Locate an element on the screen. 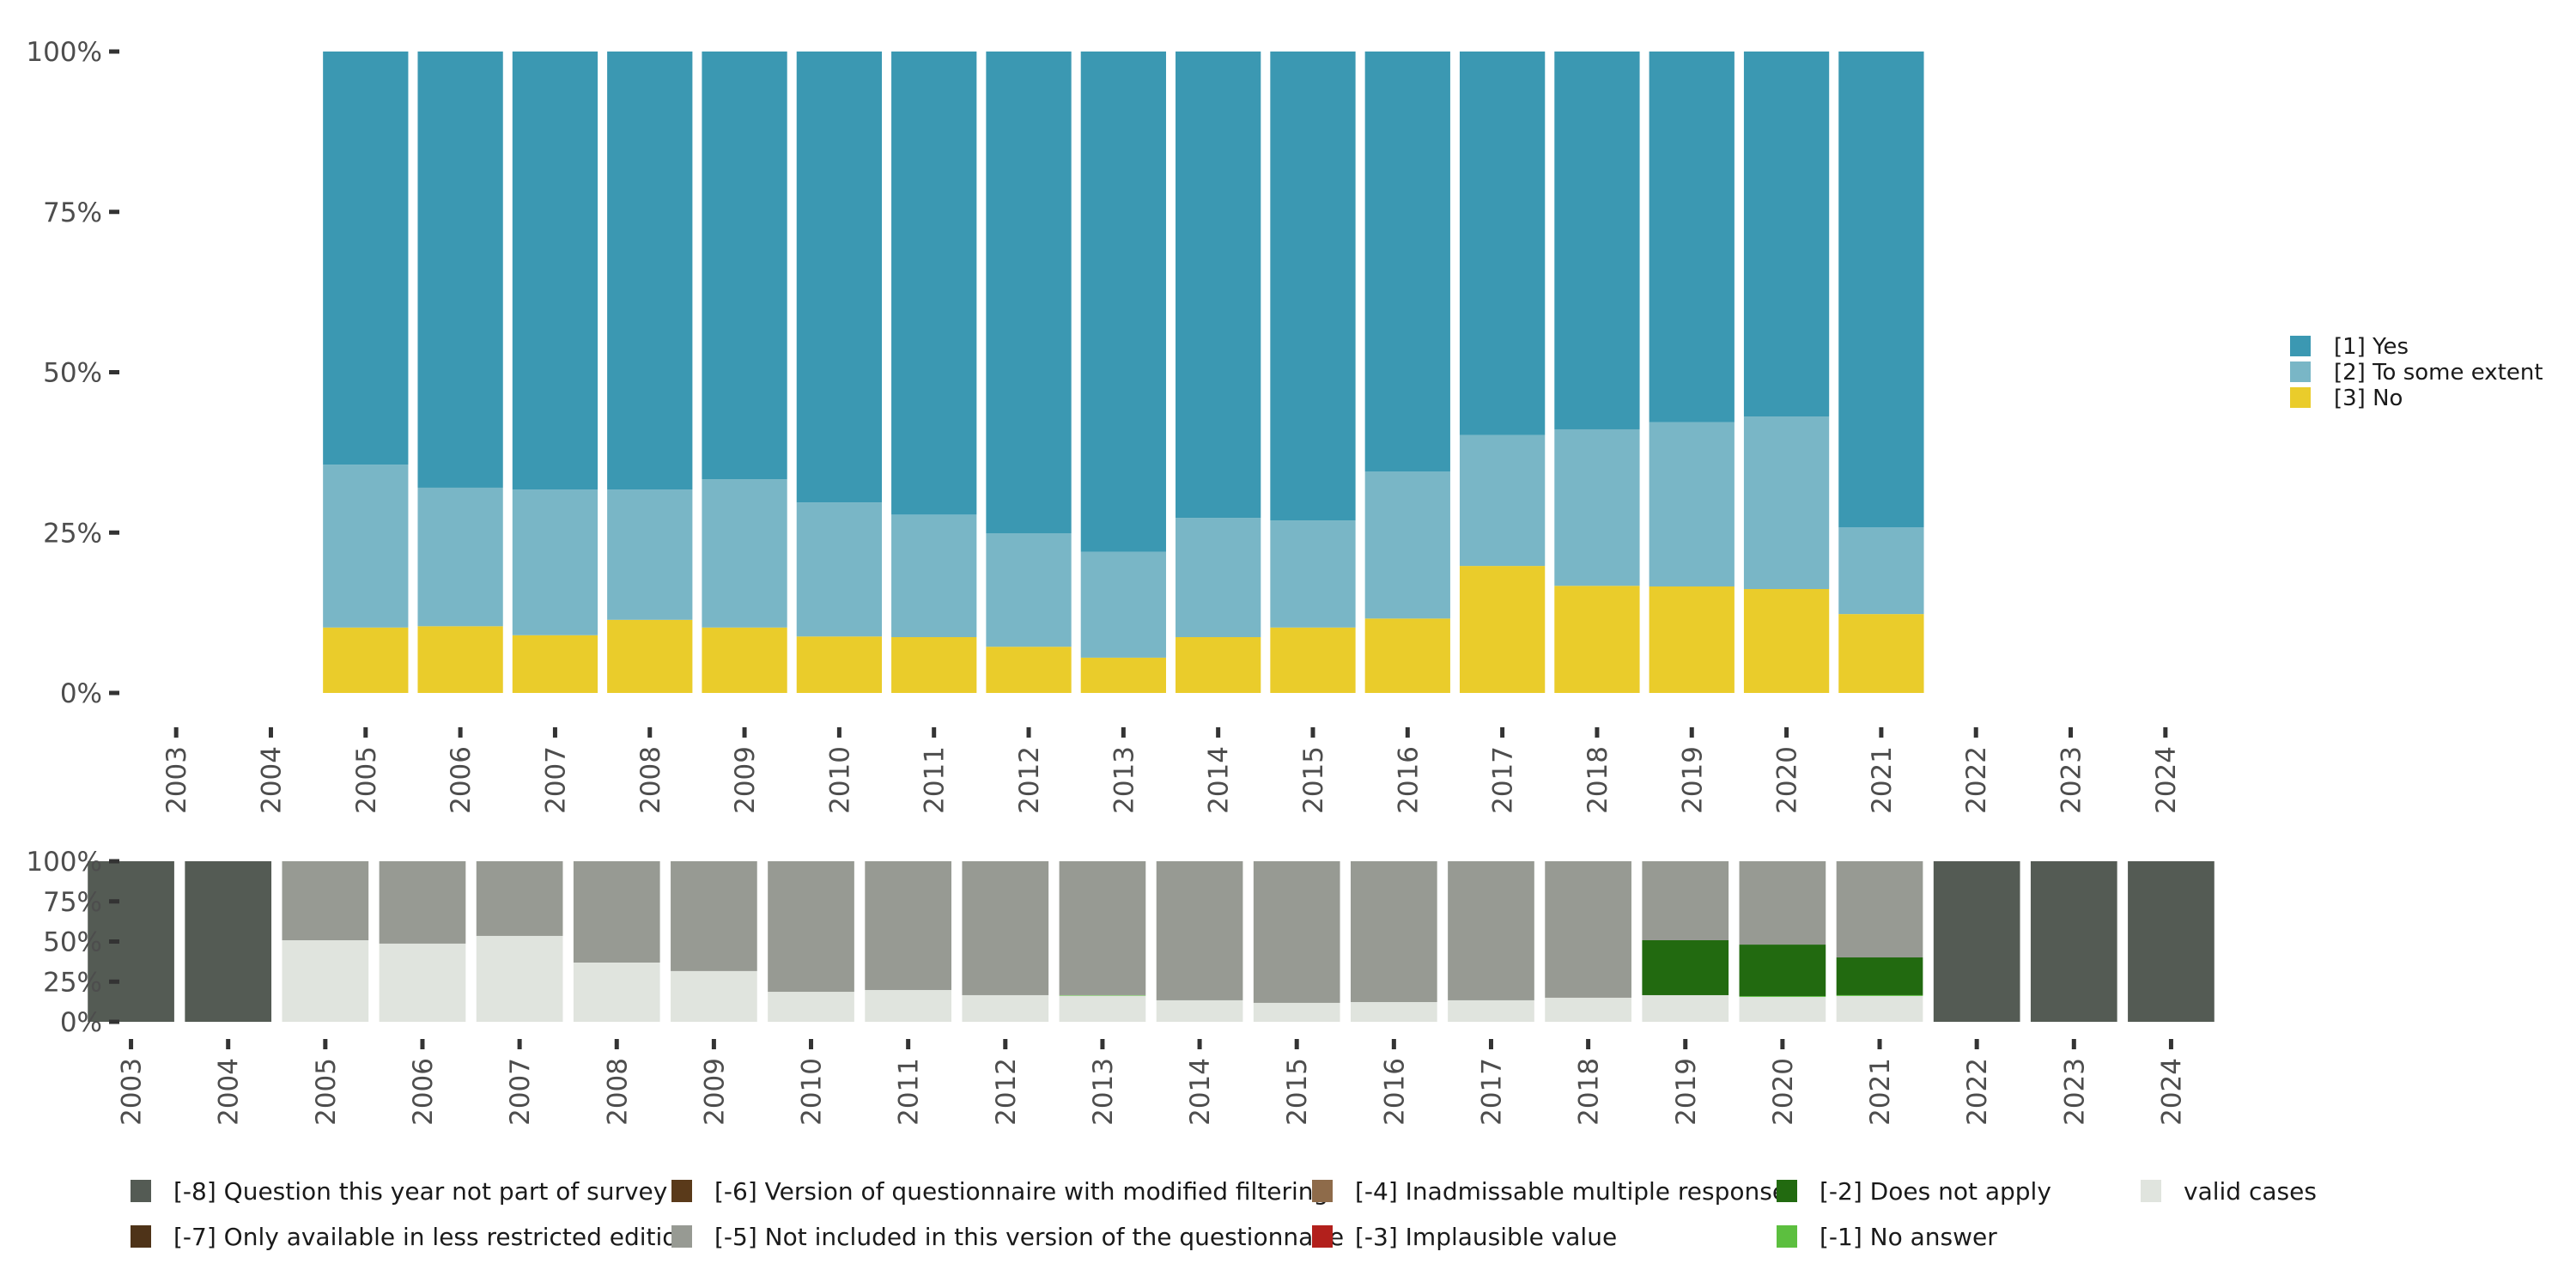 The image size is (2576, 1288). bar-segment-2020-s0 is located at coordinates (1783, 1009).